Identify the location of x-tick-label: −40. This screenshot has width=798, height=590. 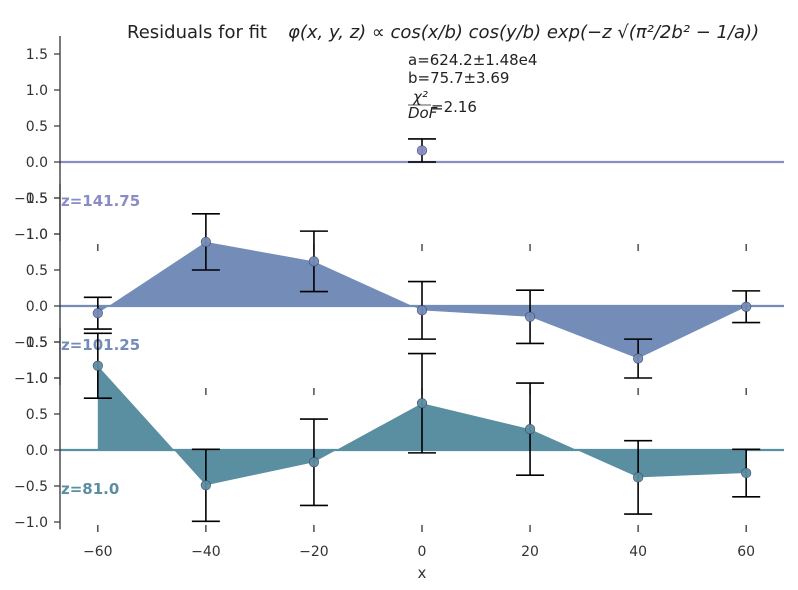
(206, 552).